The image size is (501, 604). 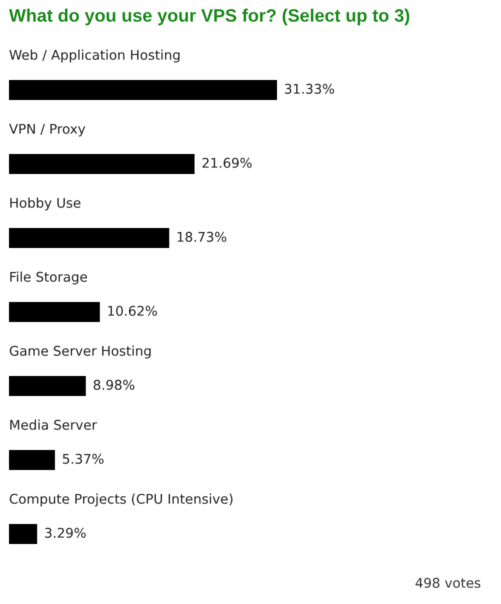 I want to click on chart-title: What do you use your VPS for? (Select up to 3), so click(x=209, y=17).